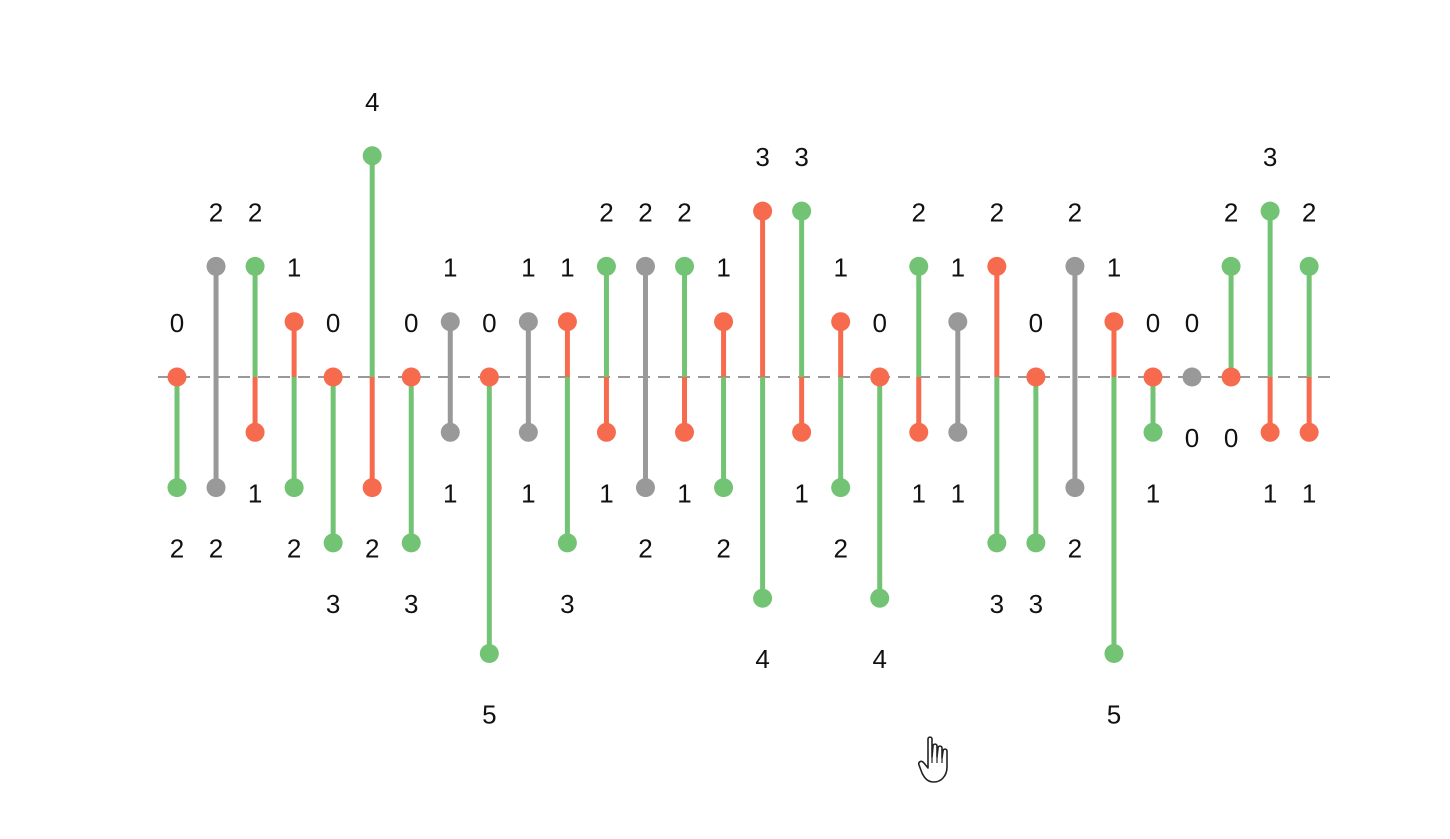  I want to click on dumbbell-item: 00, so click(1192, 380).